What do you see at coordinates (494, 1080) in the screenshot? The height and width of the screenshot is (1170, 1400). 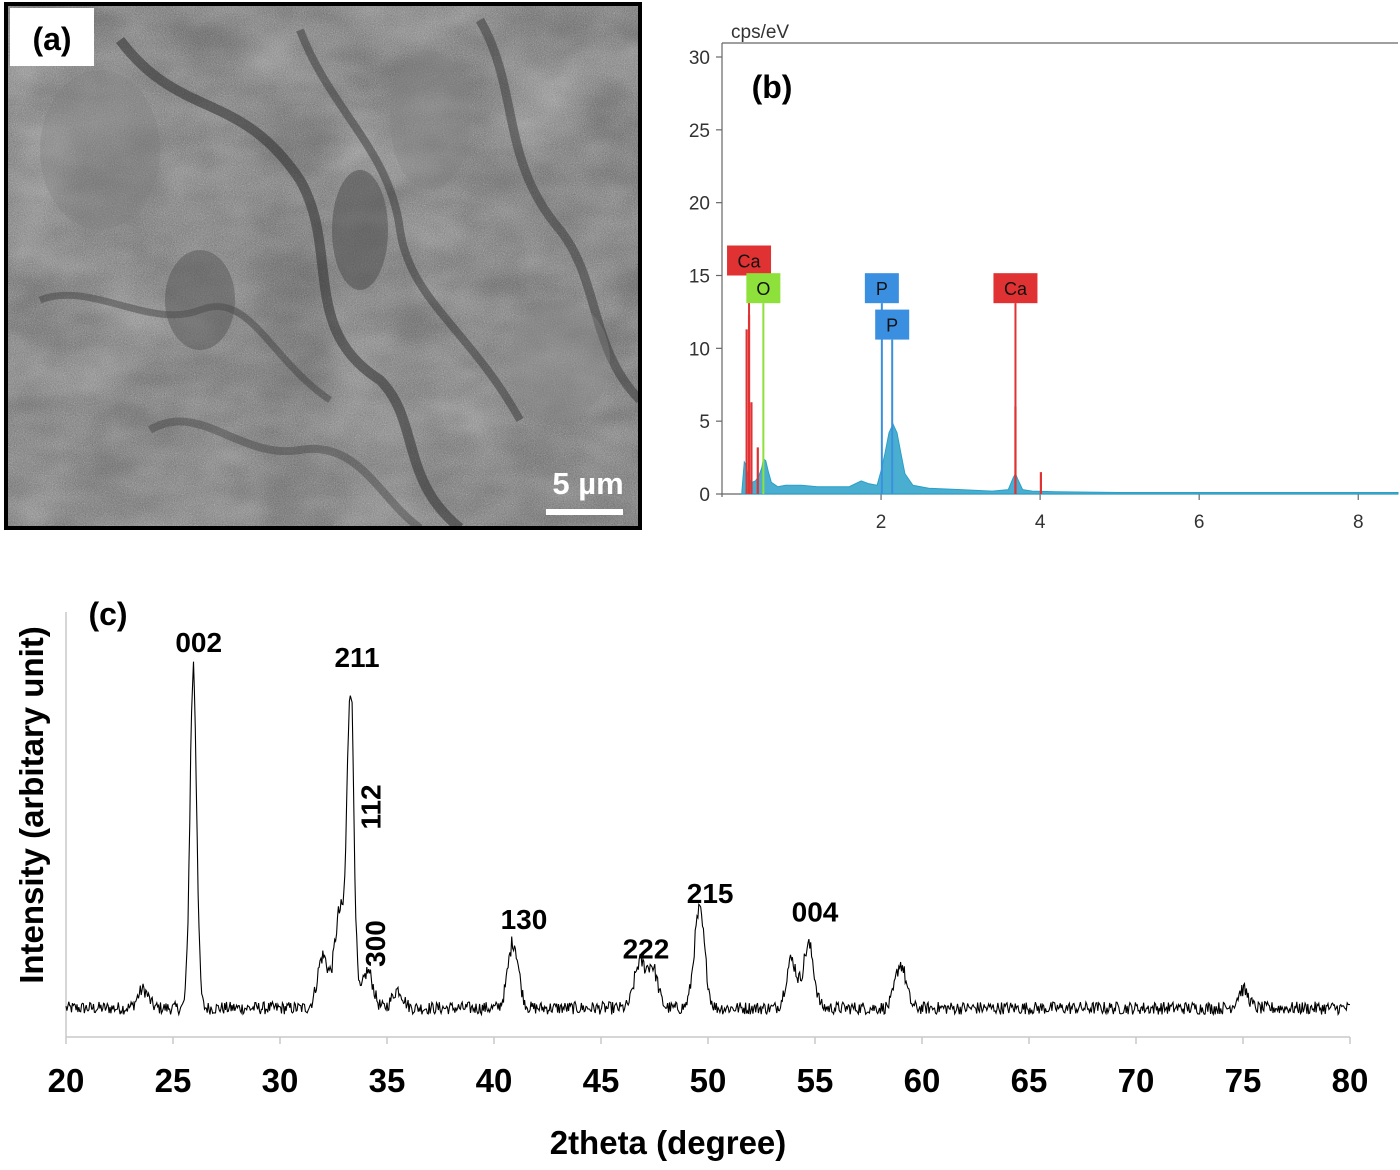 I see `xrd-x-tick-label: 40` at bounding box center [494, 1080].